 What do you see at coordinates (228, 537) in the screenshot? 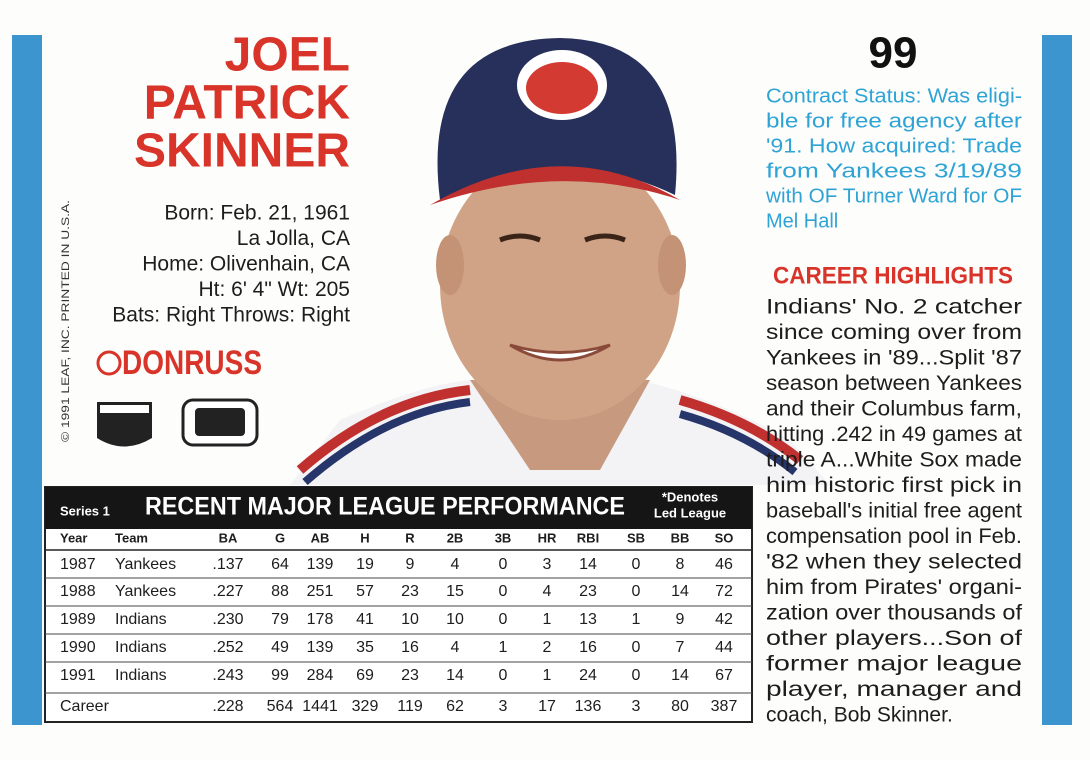
I see `table-header-cell: BA` at bounding box center [228, 537].